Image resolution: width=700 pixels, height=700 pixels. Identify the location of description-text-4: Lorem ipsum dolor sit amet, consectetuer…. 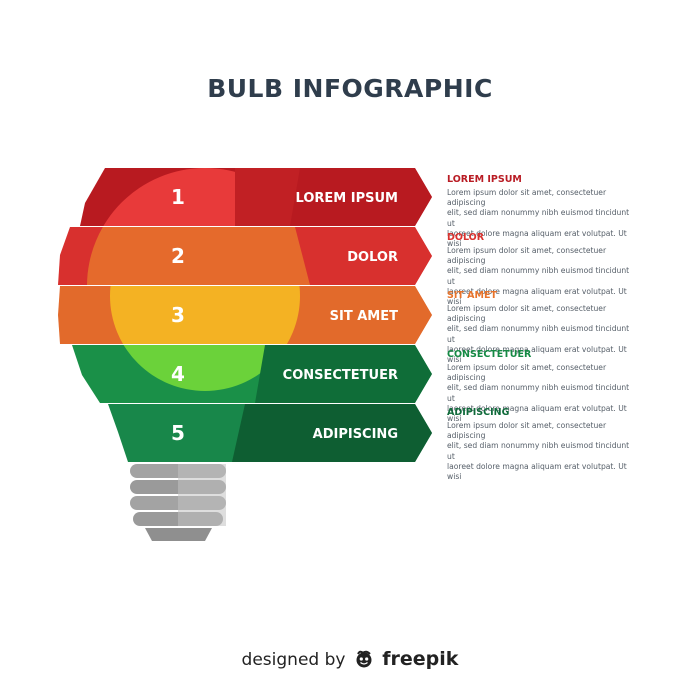
(542, 393).